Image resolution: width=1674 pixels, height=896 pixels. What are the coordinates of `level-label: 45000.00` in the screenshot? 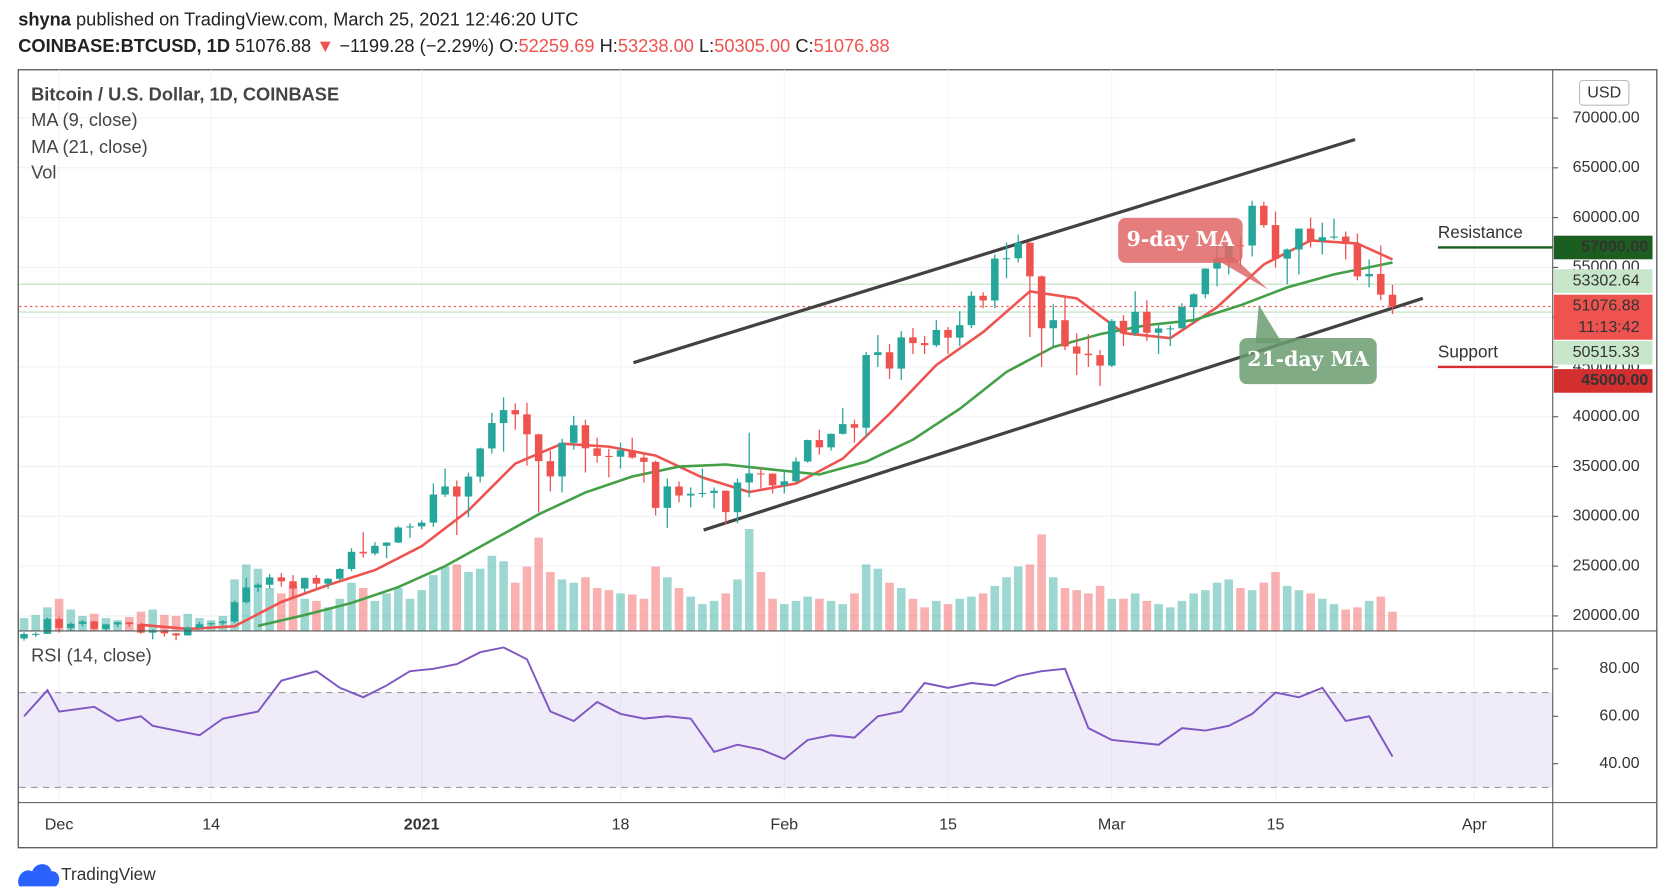 It's located at (1614, 380).